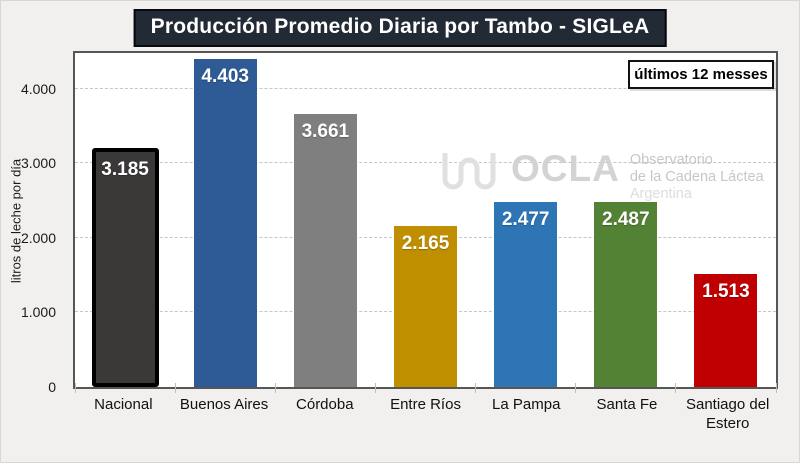  Describe the element at coordinates (469, 171) in the screenshot. I see `ocla-wave-icon` at that location.